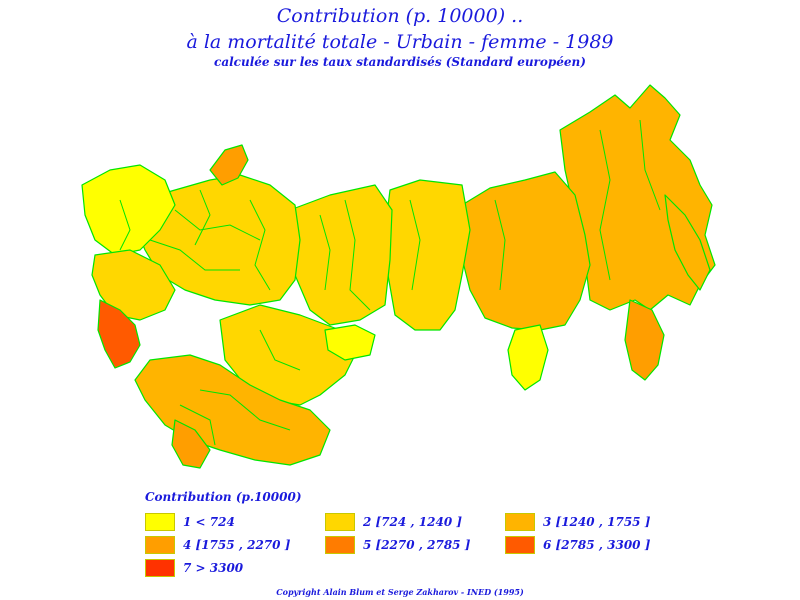 The width and height of the screenshot is (800, 600). Describe the element at coordinates (637, 197) in the screenshot. I see `region-far-east` at that location.